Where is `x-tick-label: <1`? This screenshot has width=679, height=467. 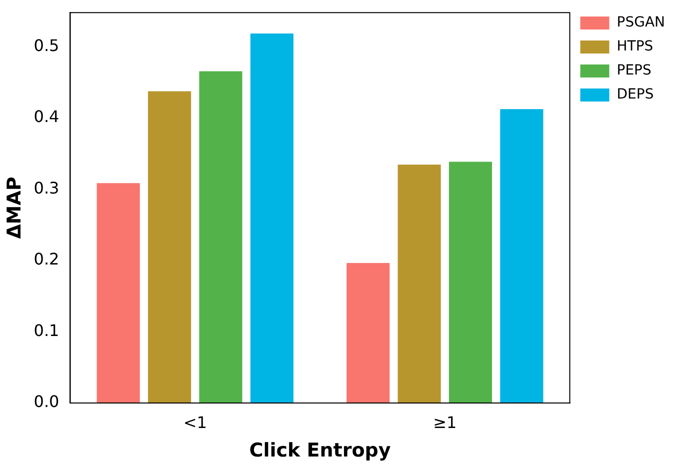 x-tick-label: <1 is located at coordinates (195, 422).